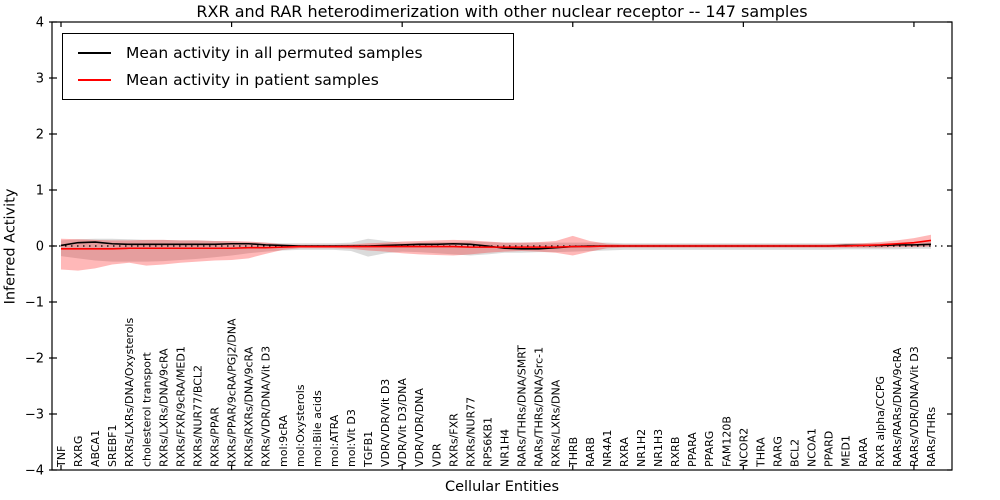  What do you see at coordinates (163, 407) in the screenshot?
I see `x-category-label: RXRs/LXRs/DNA/9cRA` at bounding box center [163, 407].